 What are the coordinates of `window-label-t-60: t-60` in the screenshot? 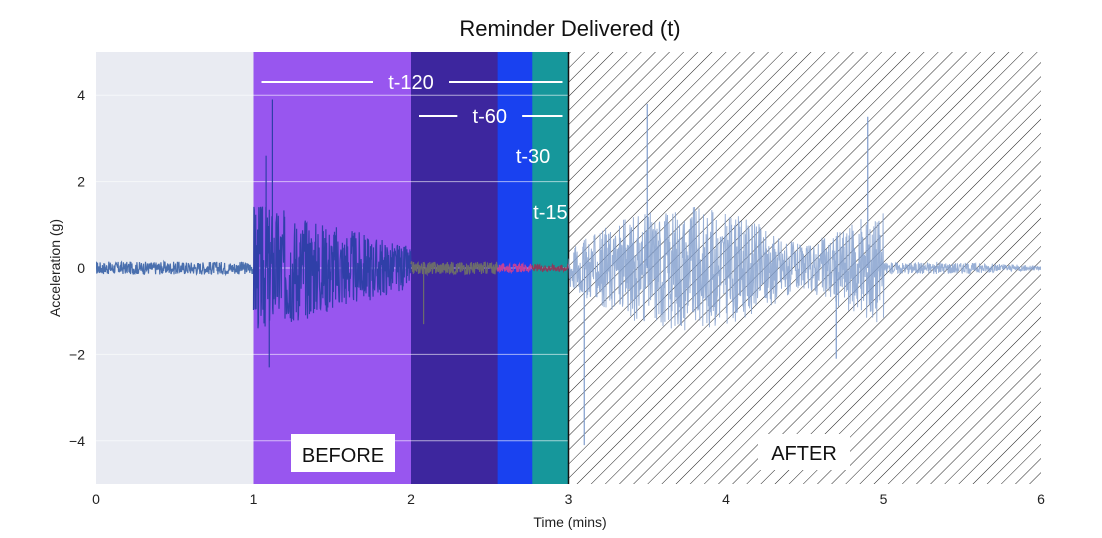 It's located at (490, 117).